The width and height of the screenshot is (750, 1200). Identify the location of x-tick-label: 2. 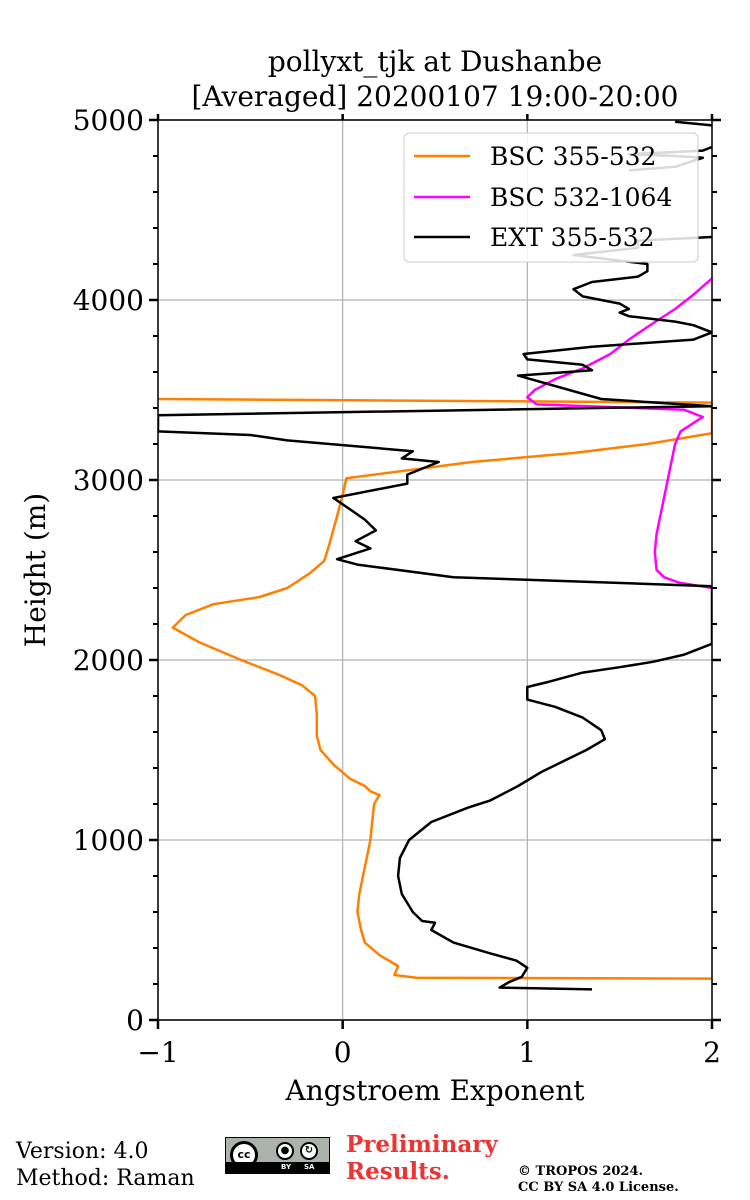
(712, 1052).